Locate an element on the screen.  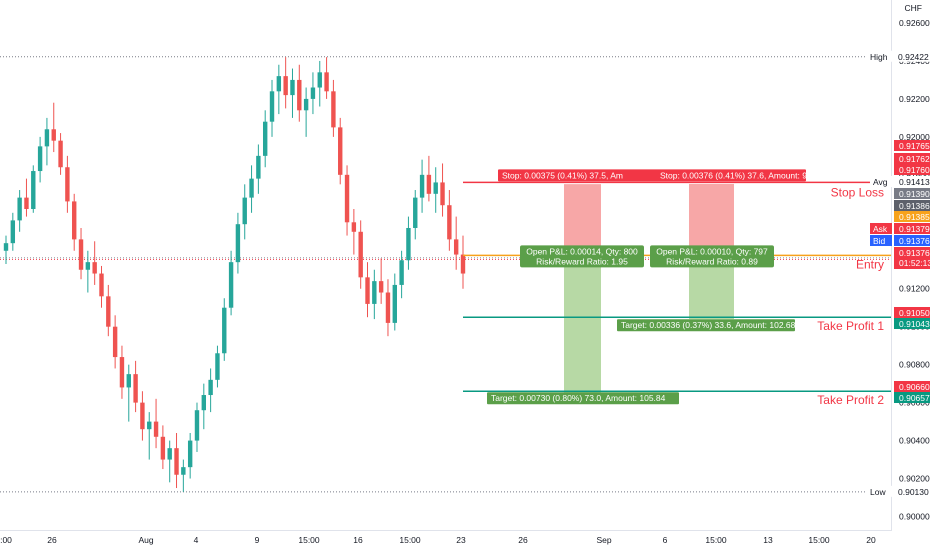
avg-price-badge: 0.91413 is located at coordinates (914, 182).